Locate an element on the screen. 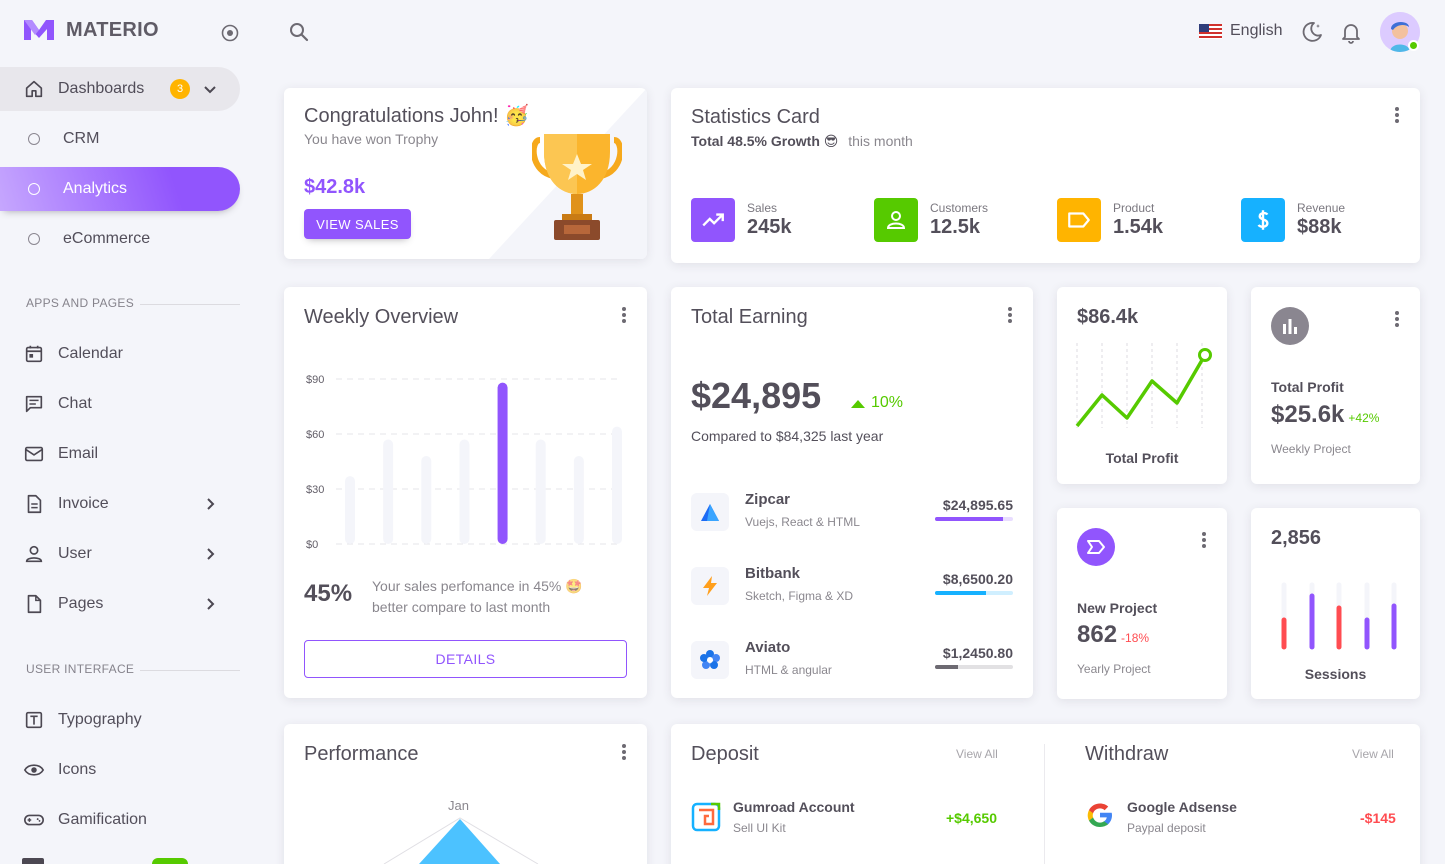 The width and height of the screenshot is (1445, 864). profit-line-chart is located at coordinates (1143, 385).